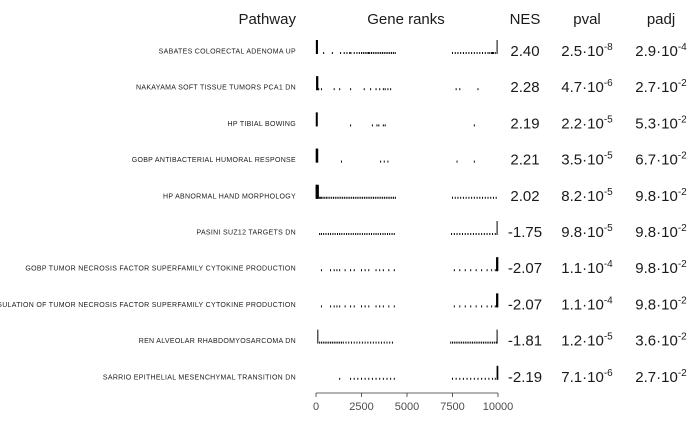 Image resolution: width=700 pixels, height=432 pixels. I want to click on nes-value: 2.40, so click(524, 51).